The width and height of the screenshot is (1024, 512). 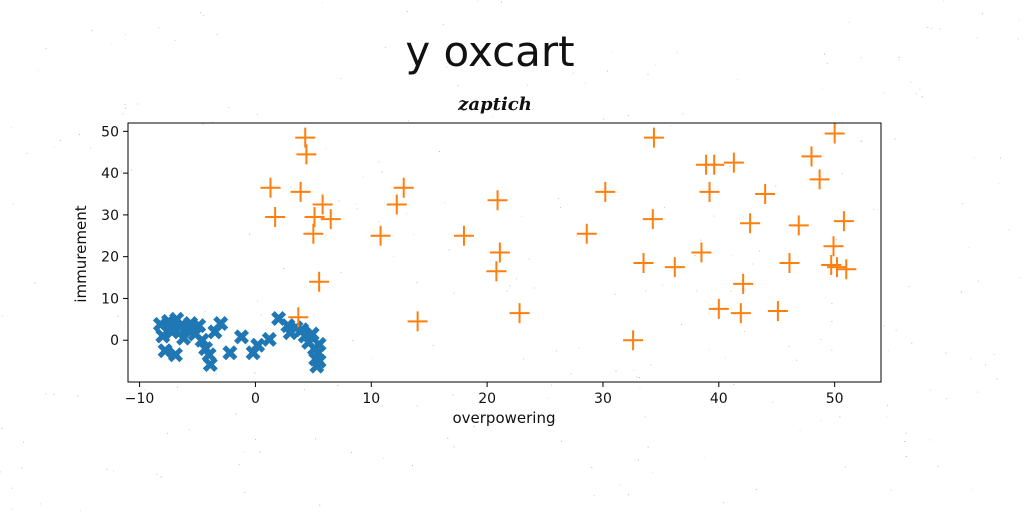 What do you see at coordinates (110, 258) in the screenshot?
I see `y-tick-label: 20` at bounding box center [110, 258].